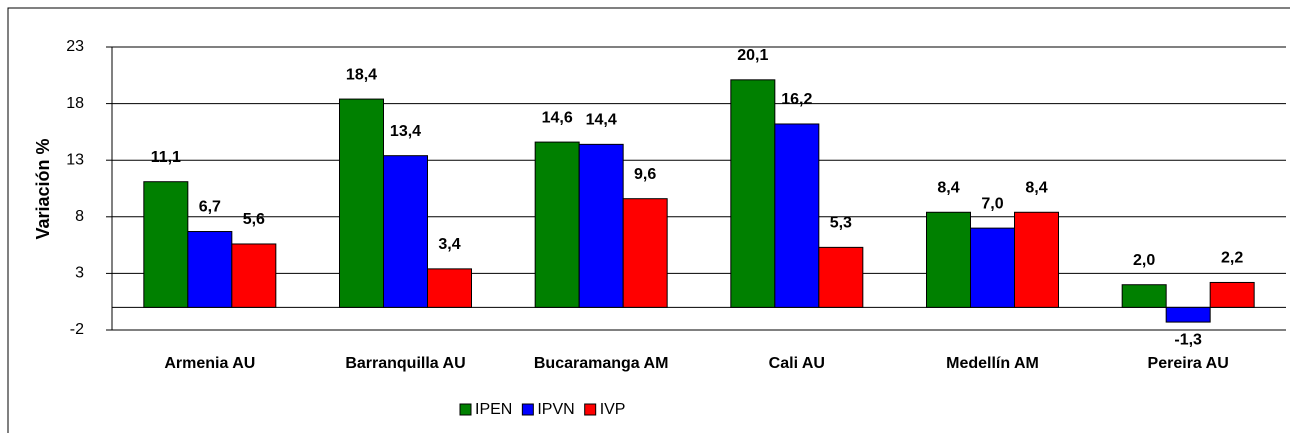 The height and width of the screenshot is (433, 1290). What do you see at coordinates (613, 409) in the screenshot?
I see `legend-label: IVP` at bounding box center [613, 409].